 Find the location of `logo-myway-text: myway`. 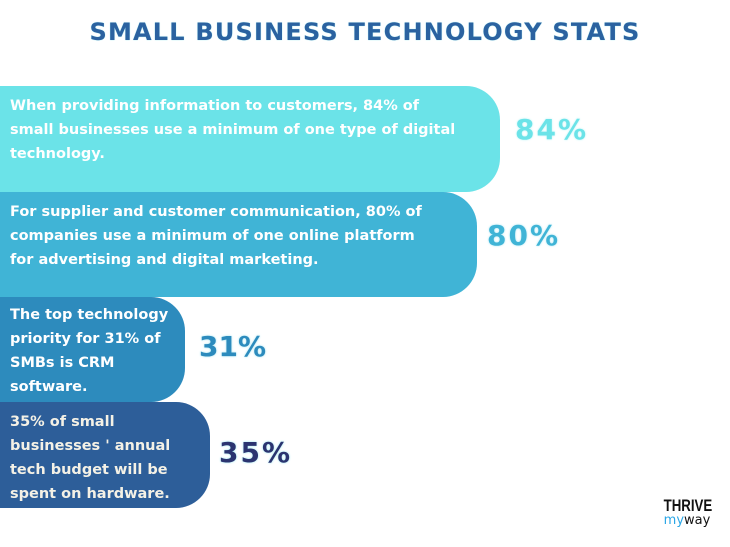

logo-myway-text: myway is located at coordinates (687, 521).